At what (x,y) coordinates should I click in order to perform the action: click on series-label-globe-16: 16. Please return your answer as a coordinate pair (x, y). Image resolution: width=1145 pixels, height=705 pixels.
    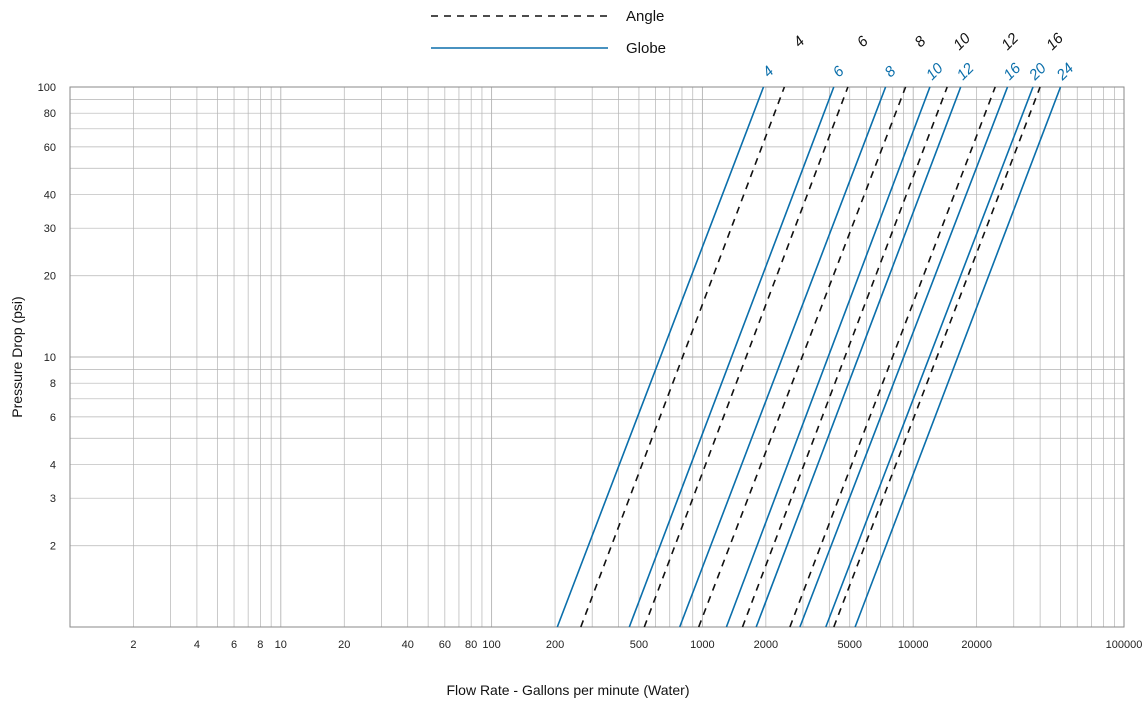
    Looking at the image, I should click on (1012, 71).